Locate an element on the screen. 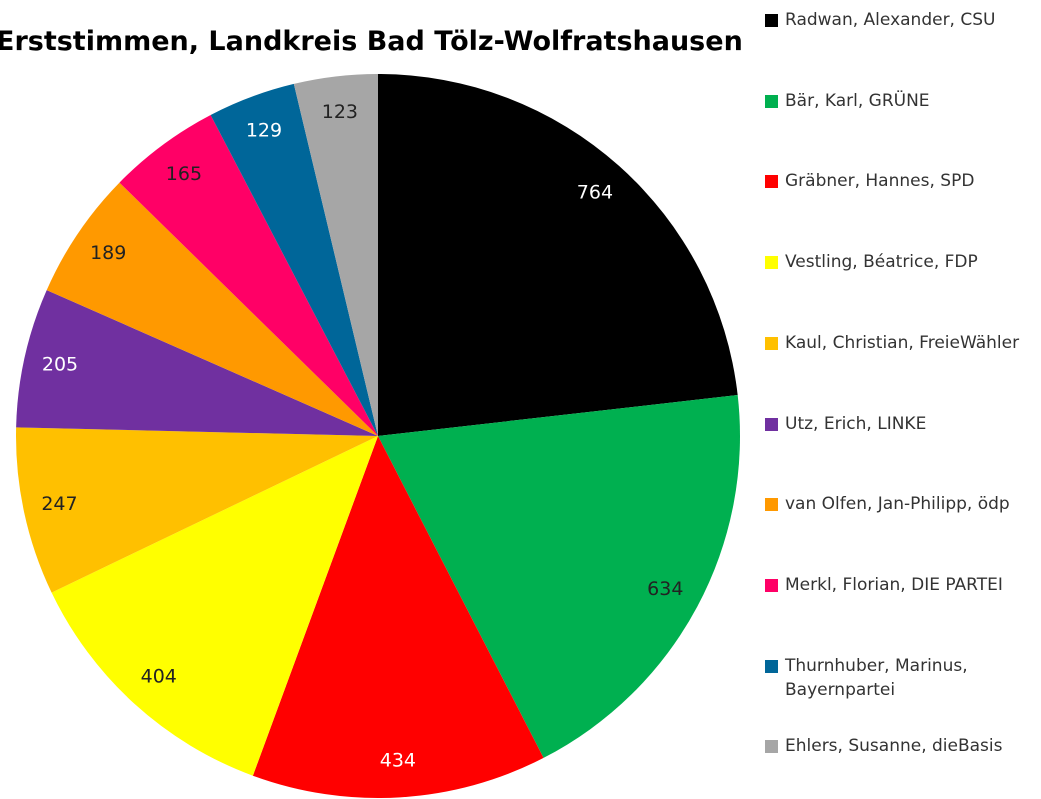 Image resolution: width=1041 pixels, height=799 pixels. legend-entry: Thurnhuber, Marinus, Bayernpartei is located at coordinates (900, 678).